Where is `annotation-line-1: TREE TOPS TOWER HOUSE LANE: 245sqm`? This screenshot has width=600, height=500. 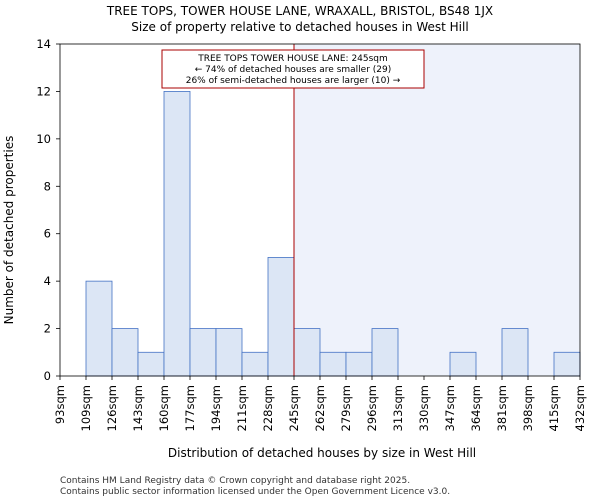
annotation-line-1: TREE TOPS TOWER HOUSE LANE: 245sqm is located at coordinates (292, 59).